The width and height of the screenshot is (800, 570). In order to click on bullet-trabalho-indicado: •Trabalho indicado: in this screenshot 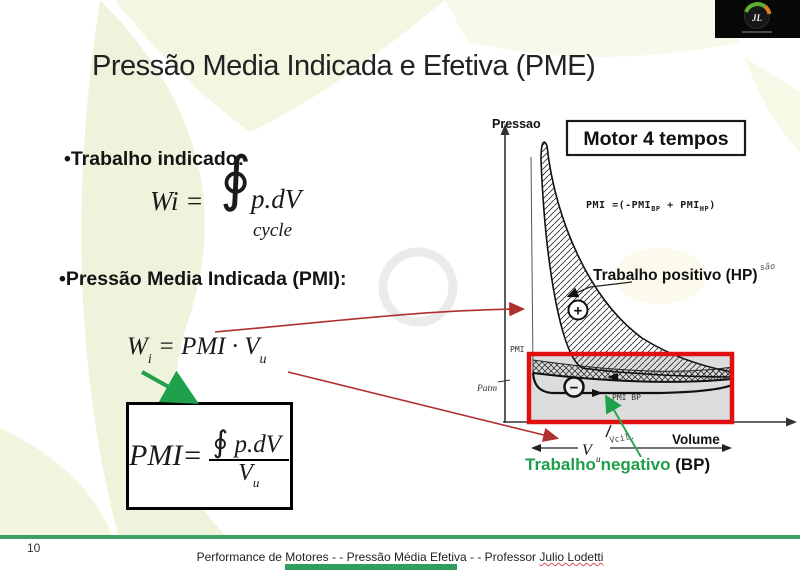, I will do `click(154, 159)`.